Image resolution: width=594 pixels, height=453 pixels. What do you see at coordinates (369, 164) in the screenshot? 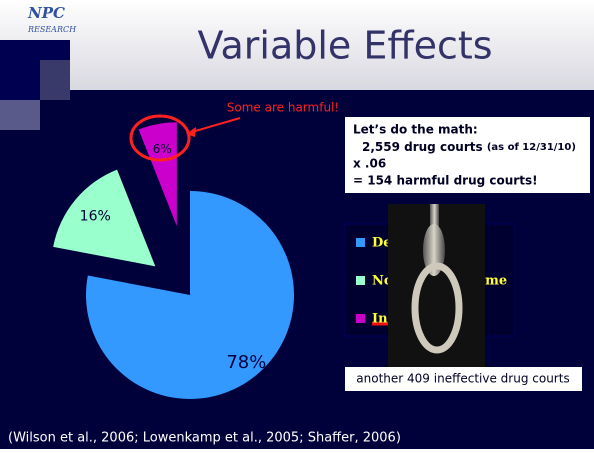
I see `math-line: x .06` at bounding box center [369, 164].